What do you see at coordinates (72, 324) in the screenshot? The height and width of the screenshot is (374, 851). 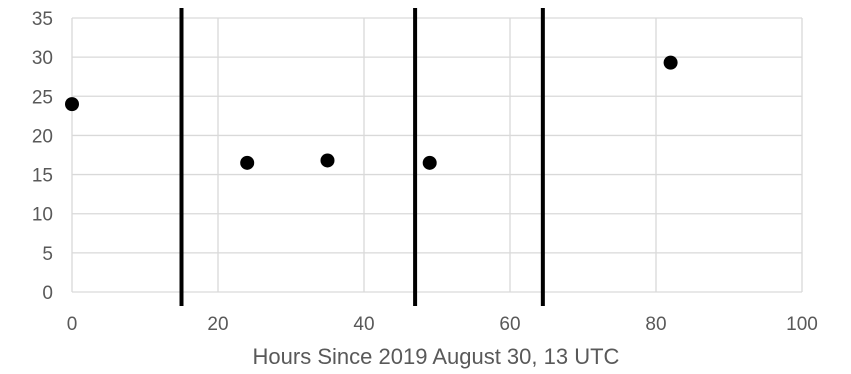 I see `x-tick-label-0: 0` at bounding box center [72, 324].